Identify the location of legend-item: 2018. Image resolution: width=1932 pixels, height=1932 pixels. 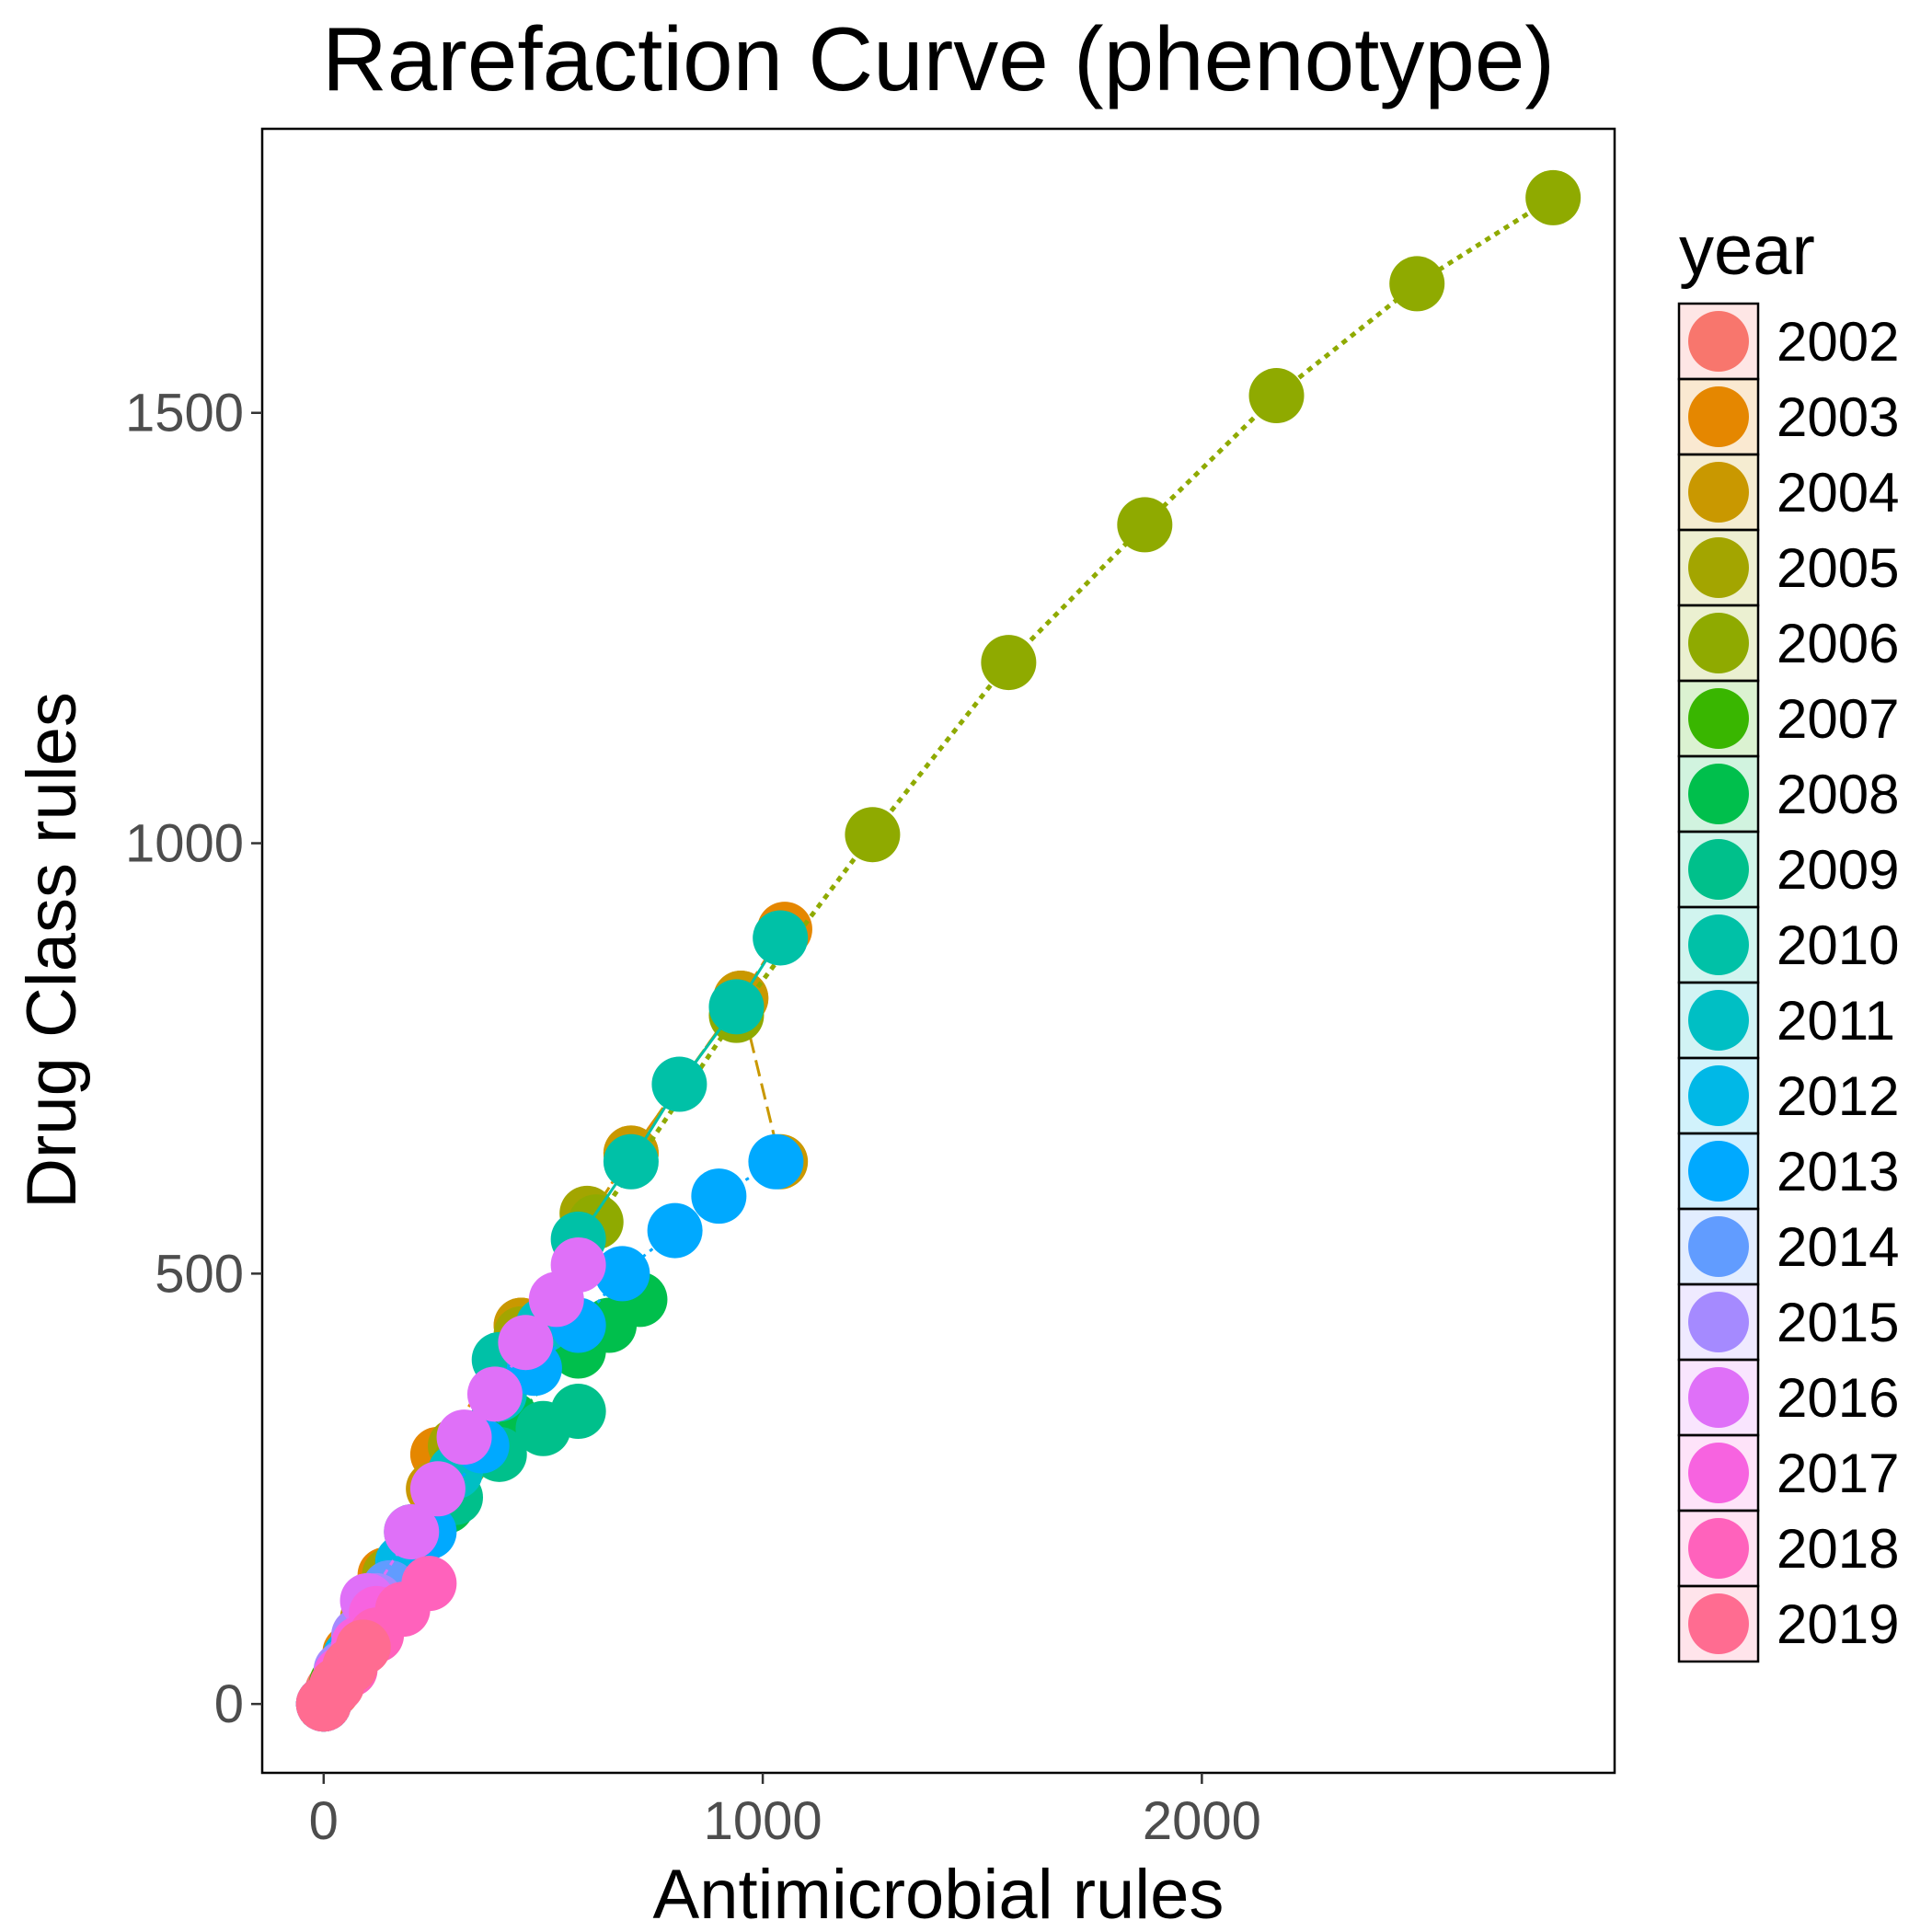
(1788, 1548).